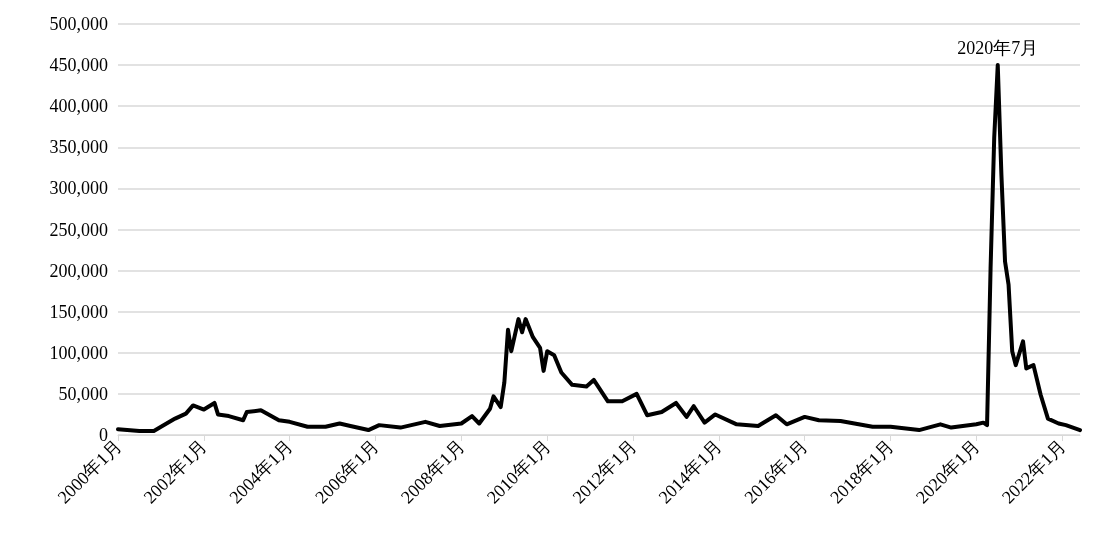 The image size is (1096, 550). What do you see at coordinates (78, 24) in the screenshot?
I see `y-tick-label: 500,000` at bounding box center [78, 24].